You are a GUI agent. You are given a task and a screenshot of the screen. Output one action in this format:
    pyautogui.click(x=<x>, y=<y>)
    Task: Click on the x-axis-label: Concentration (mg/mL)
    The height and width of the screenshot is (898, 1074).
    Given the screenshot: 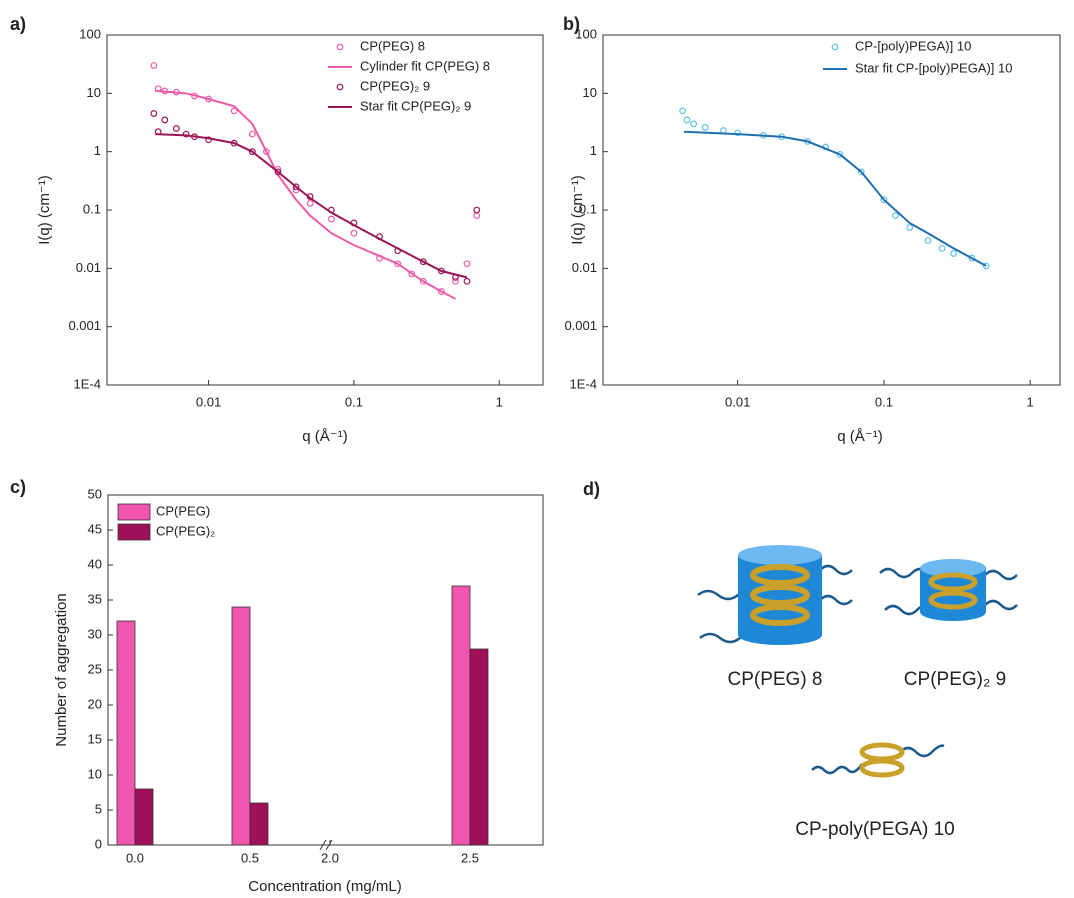 What is the action you would take?
    pyautogui.click(x=324, y=886)
    